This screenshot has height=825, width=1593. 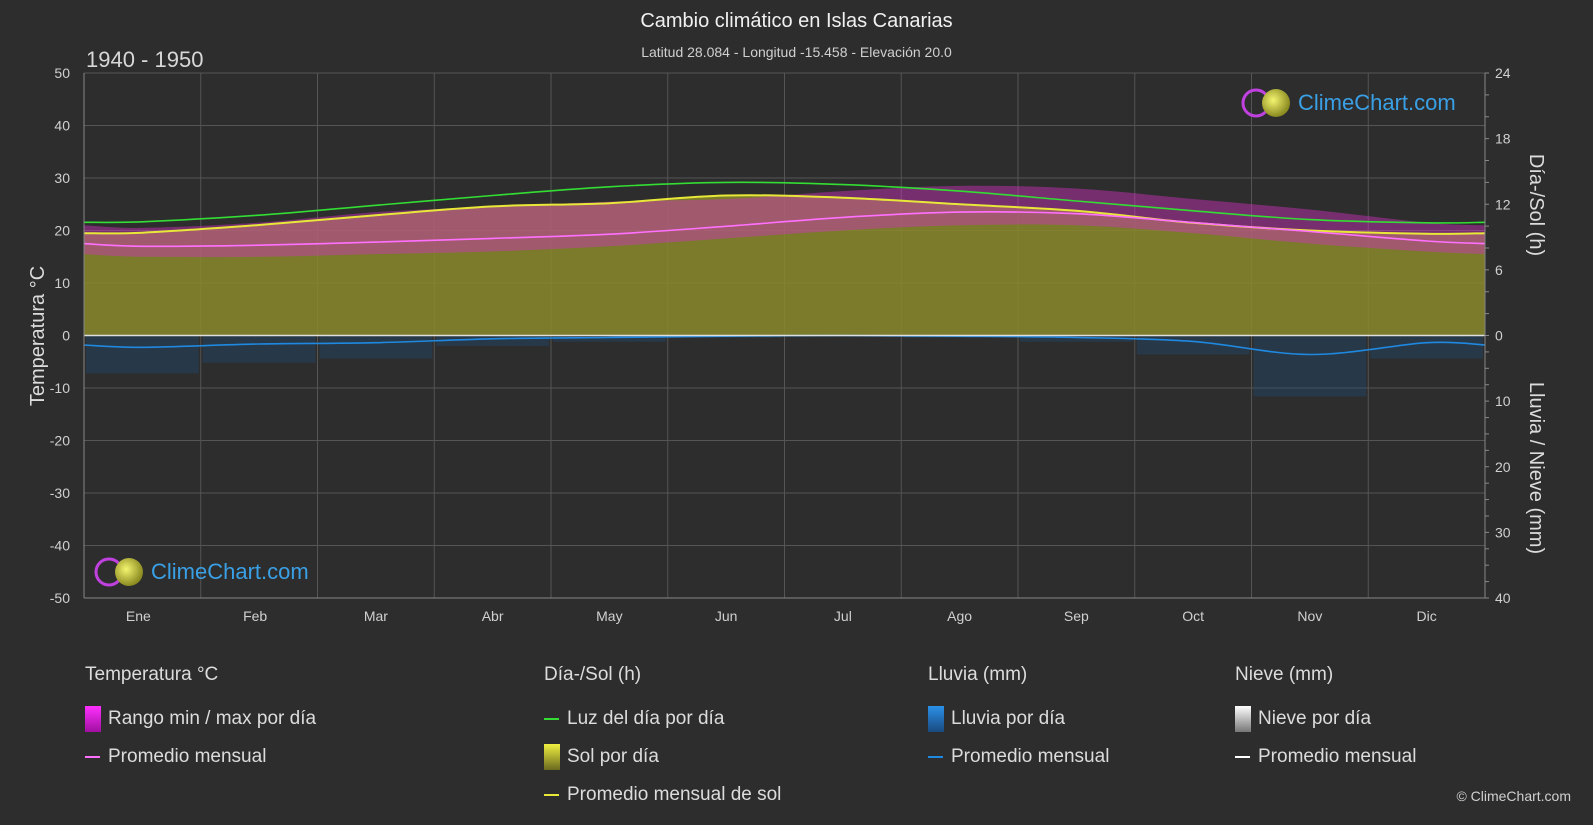 I want to click on legend-item: Luz del día por día, so click(x=662, y=719).